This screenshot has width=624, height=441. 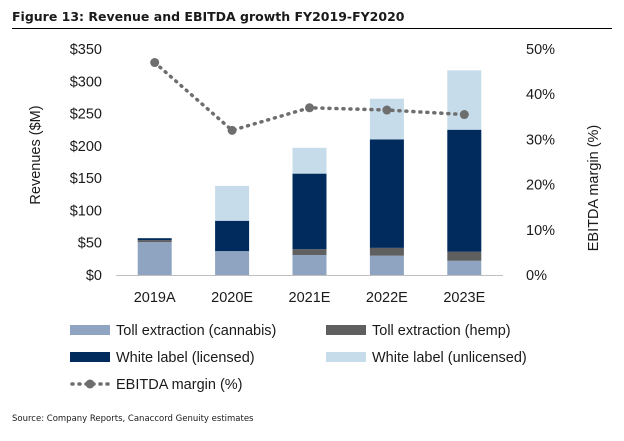 What do you see at coordinates (155, 298) in the screenshot?
I see `x-tick-label: 2019A` at bounding box center [155, 298].